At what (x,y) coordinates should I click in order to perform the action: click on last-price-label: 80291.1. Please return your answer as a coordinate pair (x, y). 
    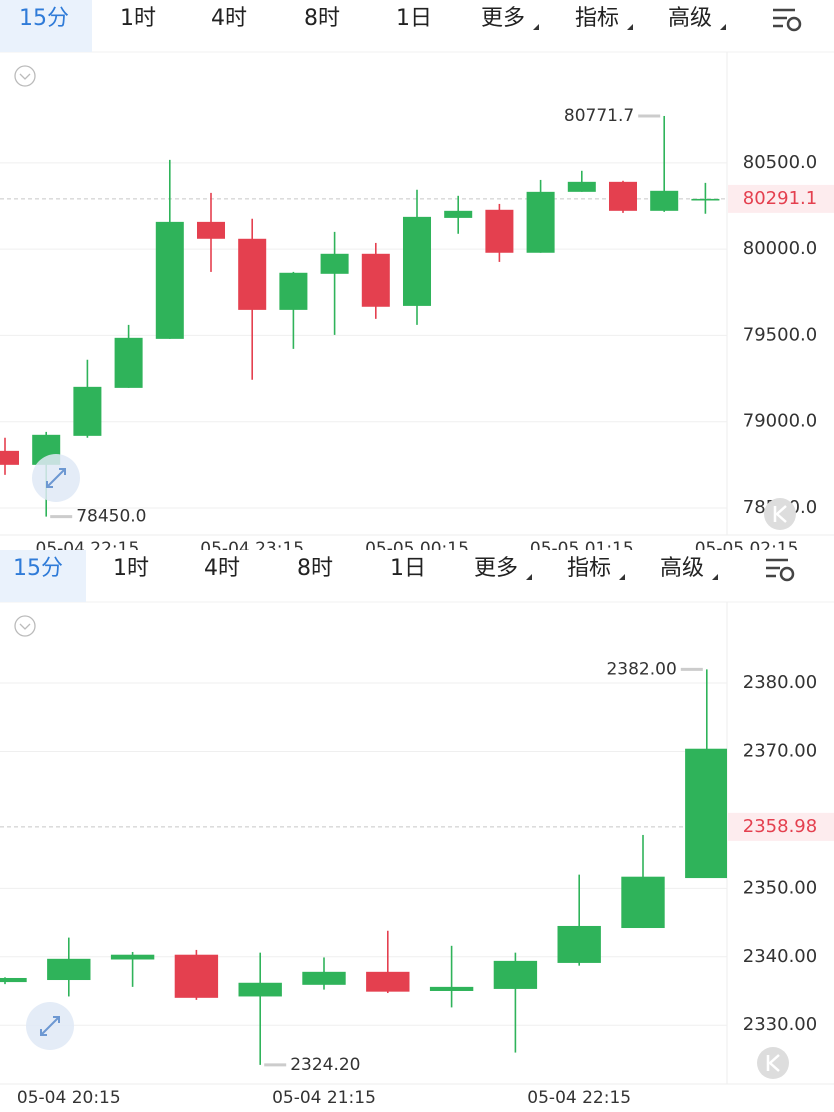
    Looking at the image, I should click on (780, 198).